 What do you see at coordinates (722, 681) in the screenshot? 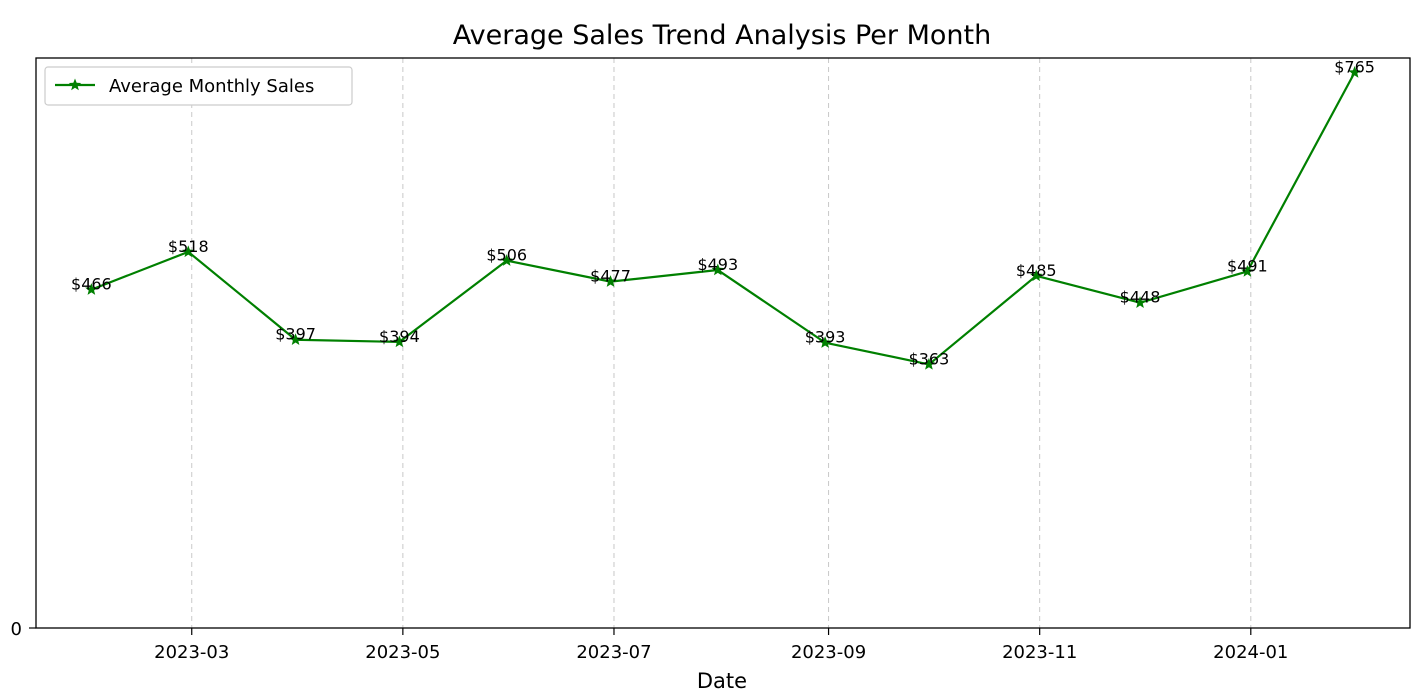
I see `x-axis-label: Date` at bounding box center [722, 681].